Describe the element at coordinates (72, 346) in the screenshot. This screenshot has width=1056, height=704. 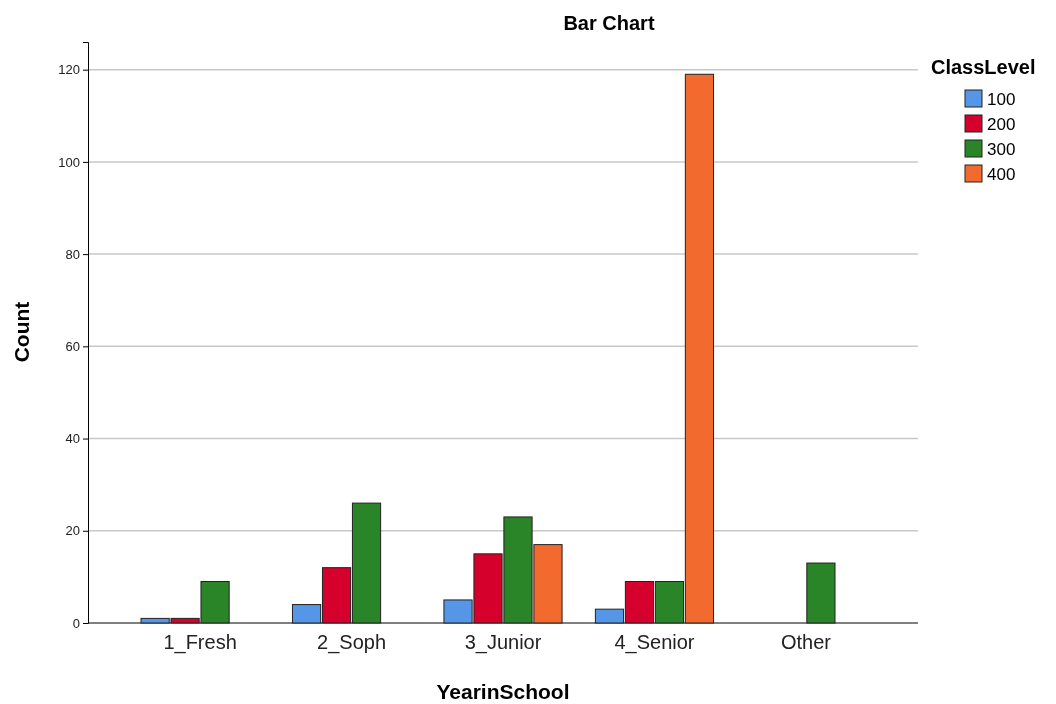
I see `y-tick-label: 60` at that location.